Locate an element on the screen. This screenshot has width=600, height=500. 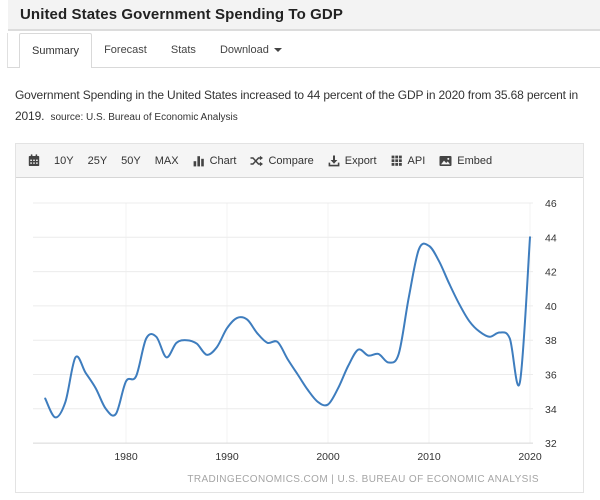
y-axis-label: 44 is located at coordinates (551, 238).